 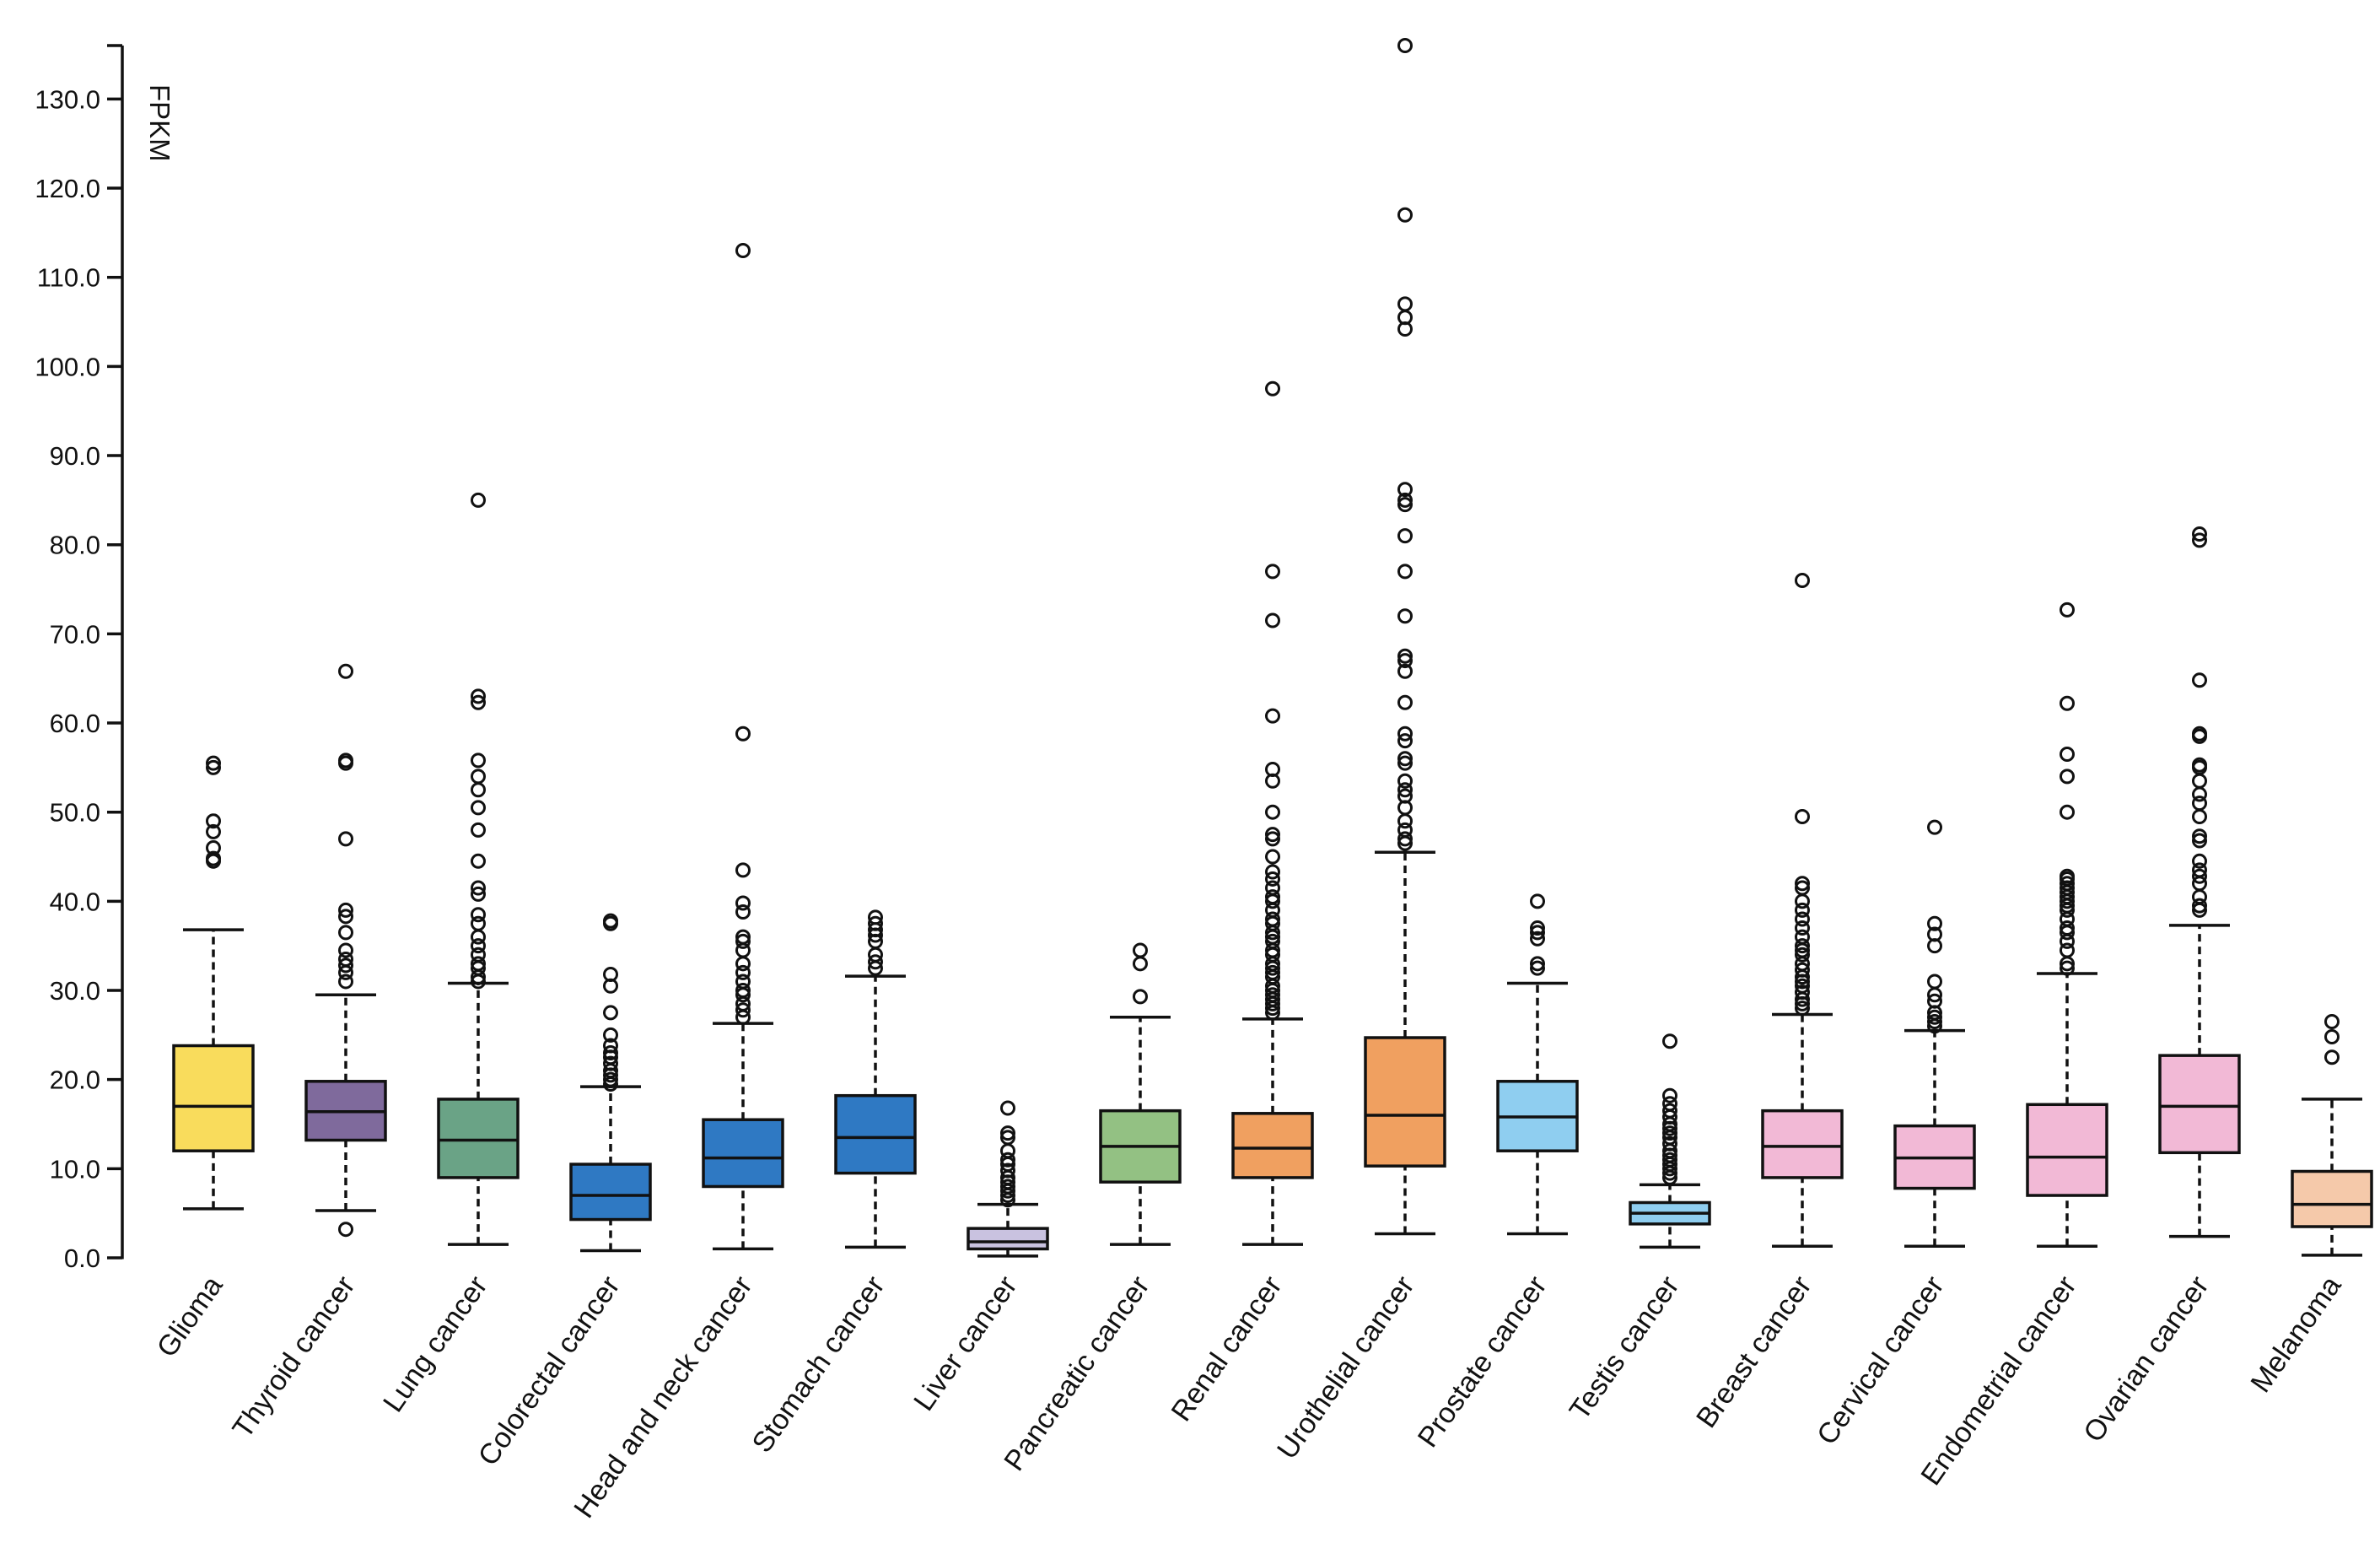 I want to click on x-tick-label: Renal cancer, so click(x=1228, y=1348).